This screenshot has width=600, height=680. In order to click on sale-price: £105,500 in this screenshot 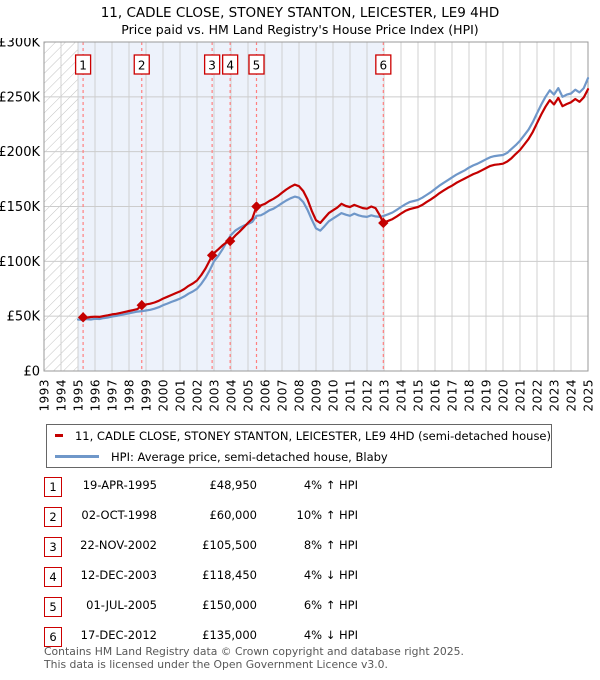, I will do `click(229, 545)`.